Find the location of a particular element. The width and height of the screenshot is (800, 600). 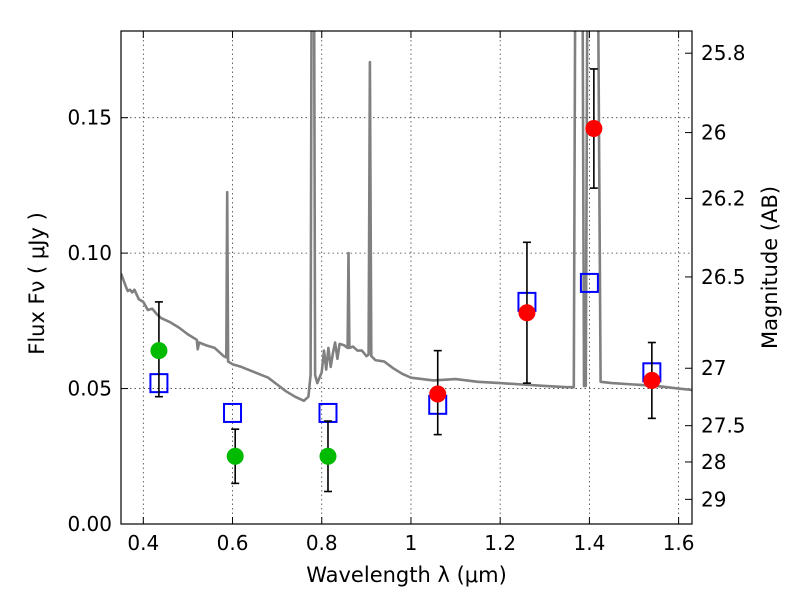

mag-tick-label: 26.5 is located at coordinates (723, 277).